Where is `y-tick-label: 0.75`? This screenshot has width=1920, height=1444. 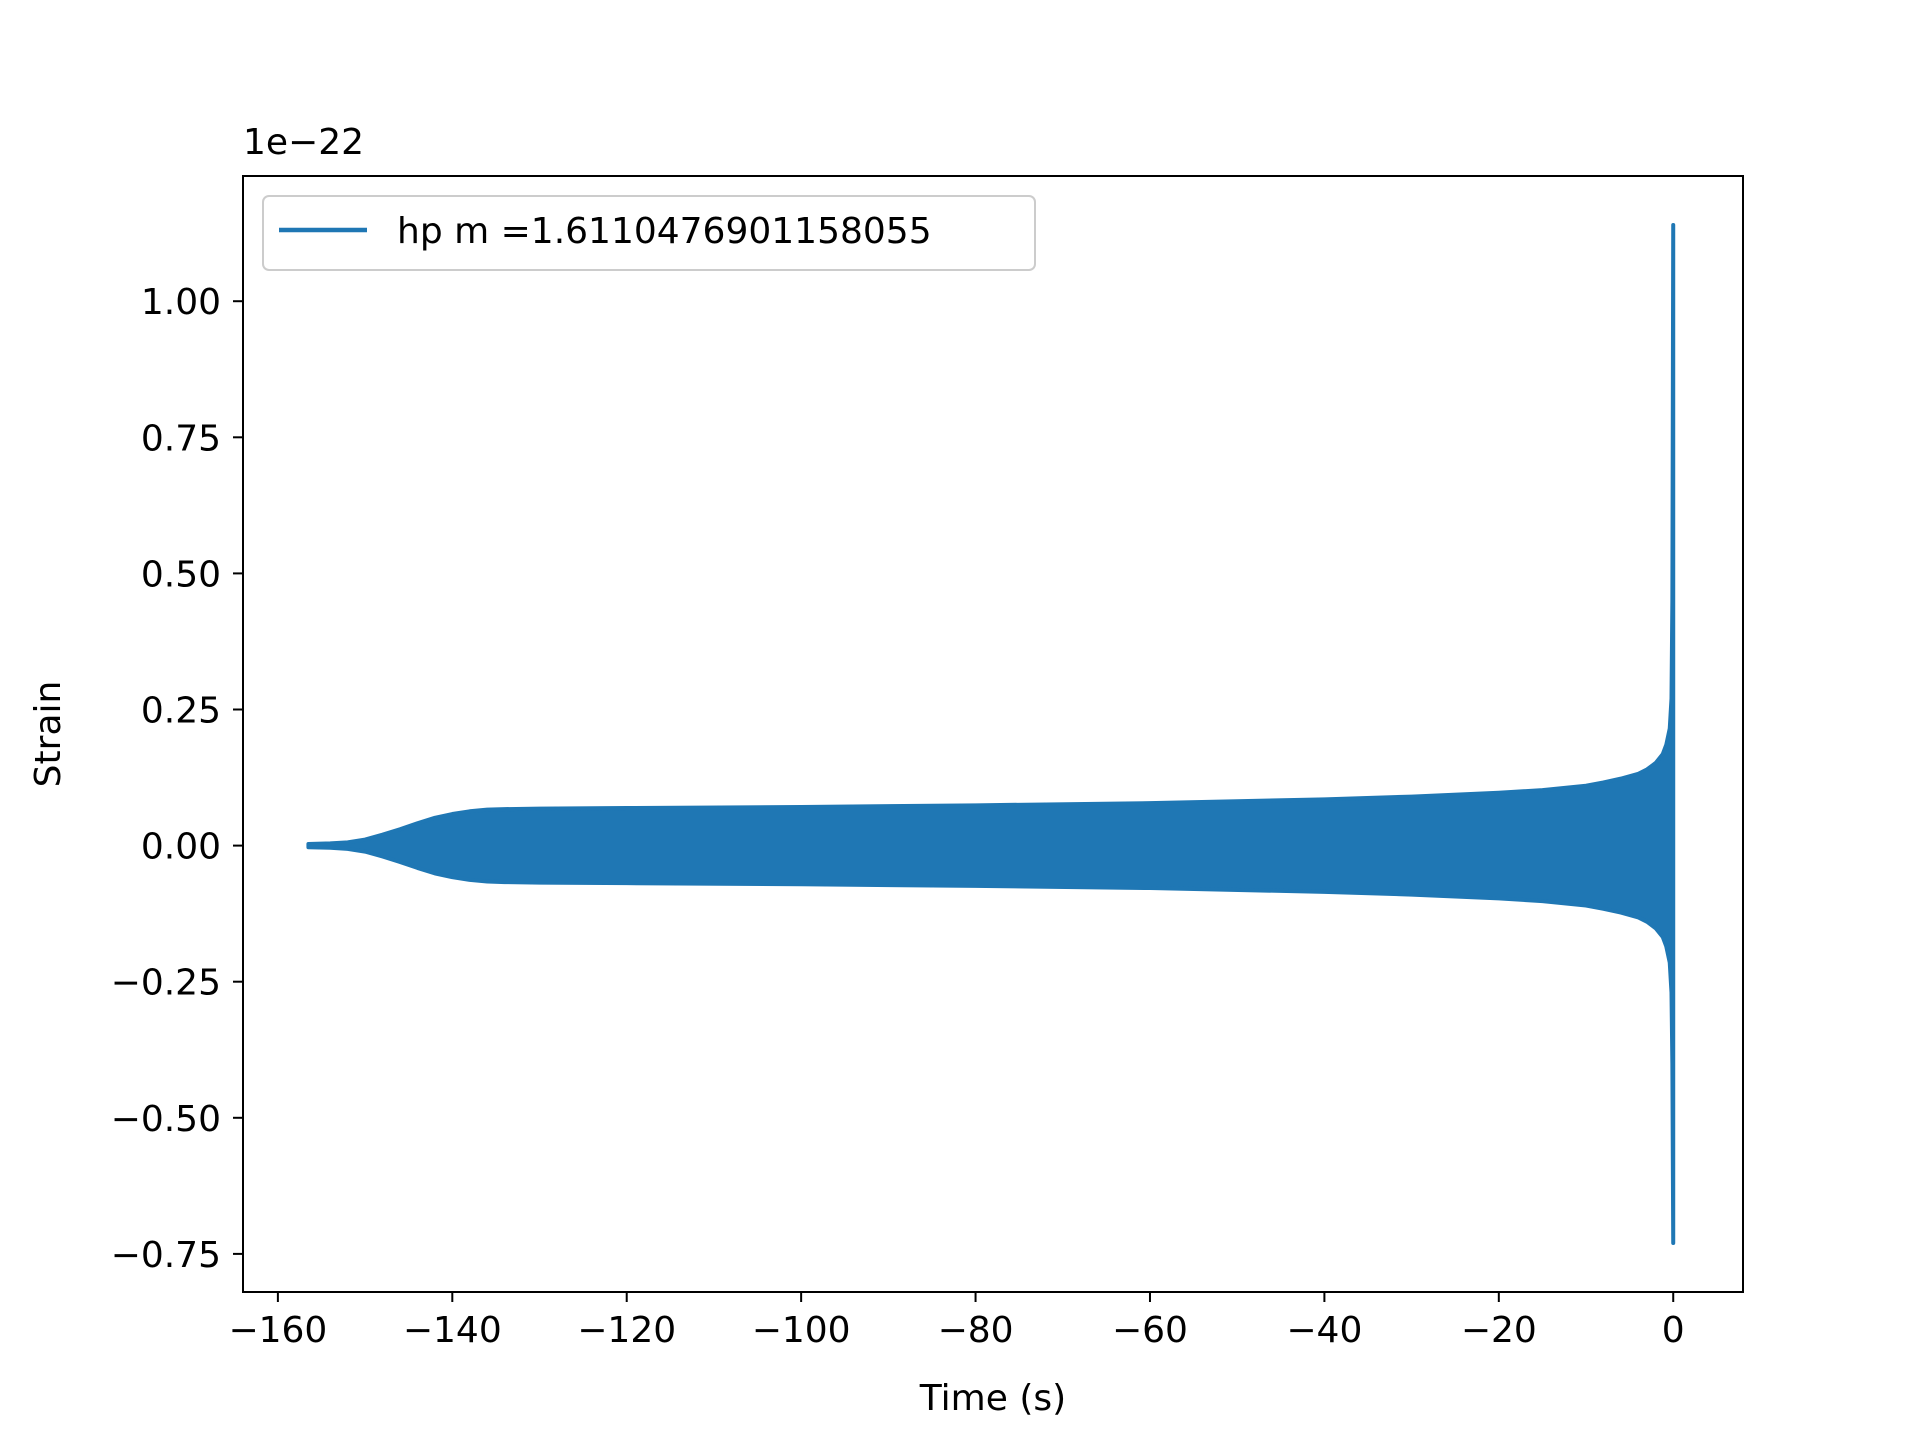 y-tick-label: 0.75 is located at coordinates (181, 438).